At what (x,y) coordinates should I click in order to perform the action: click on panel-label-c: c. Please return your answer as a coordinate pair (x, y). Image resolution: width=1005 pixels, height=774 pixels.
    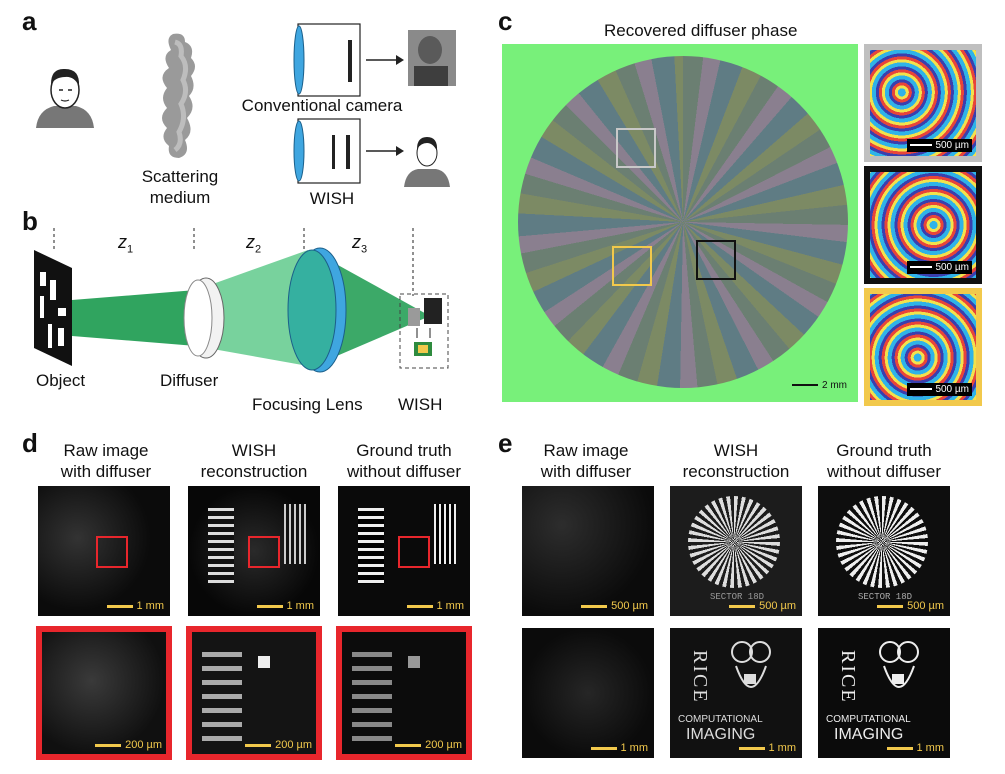
    Looking at the image, I should click on (505, 21).